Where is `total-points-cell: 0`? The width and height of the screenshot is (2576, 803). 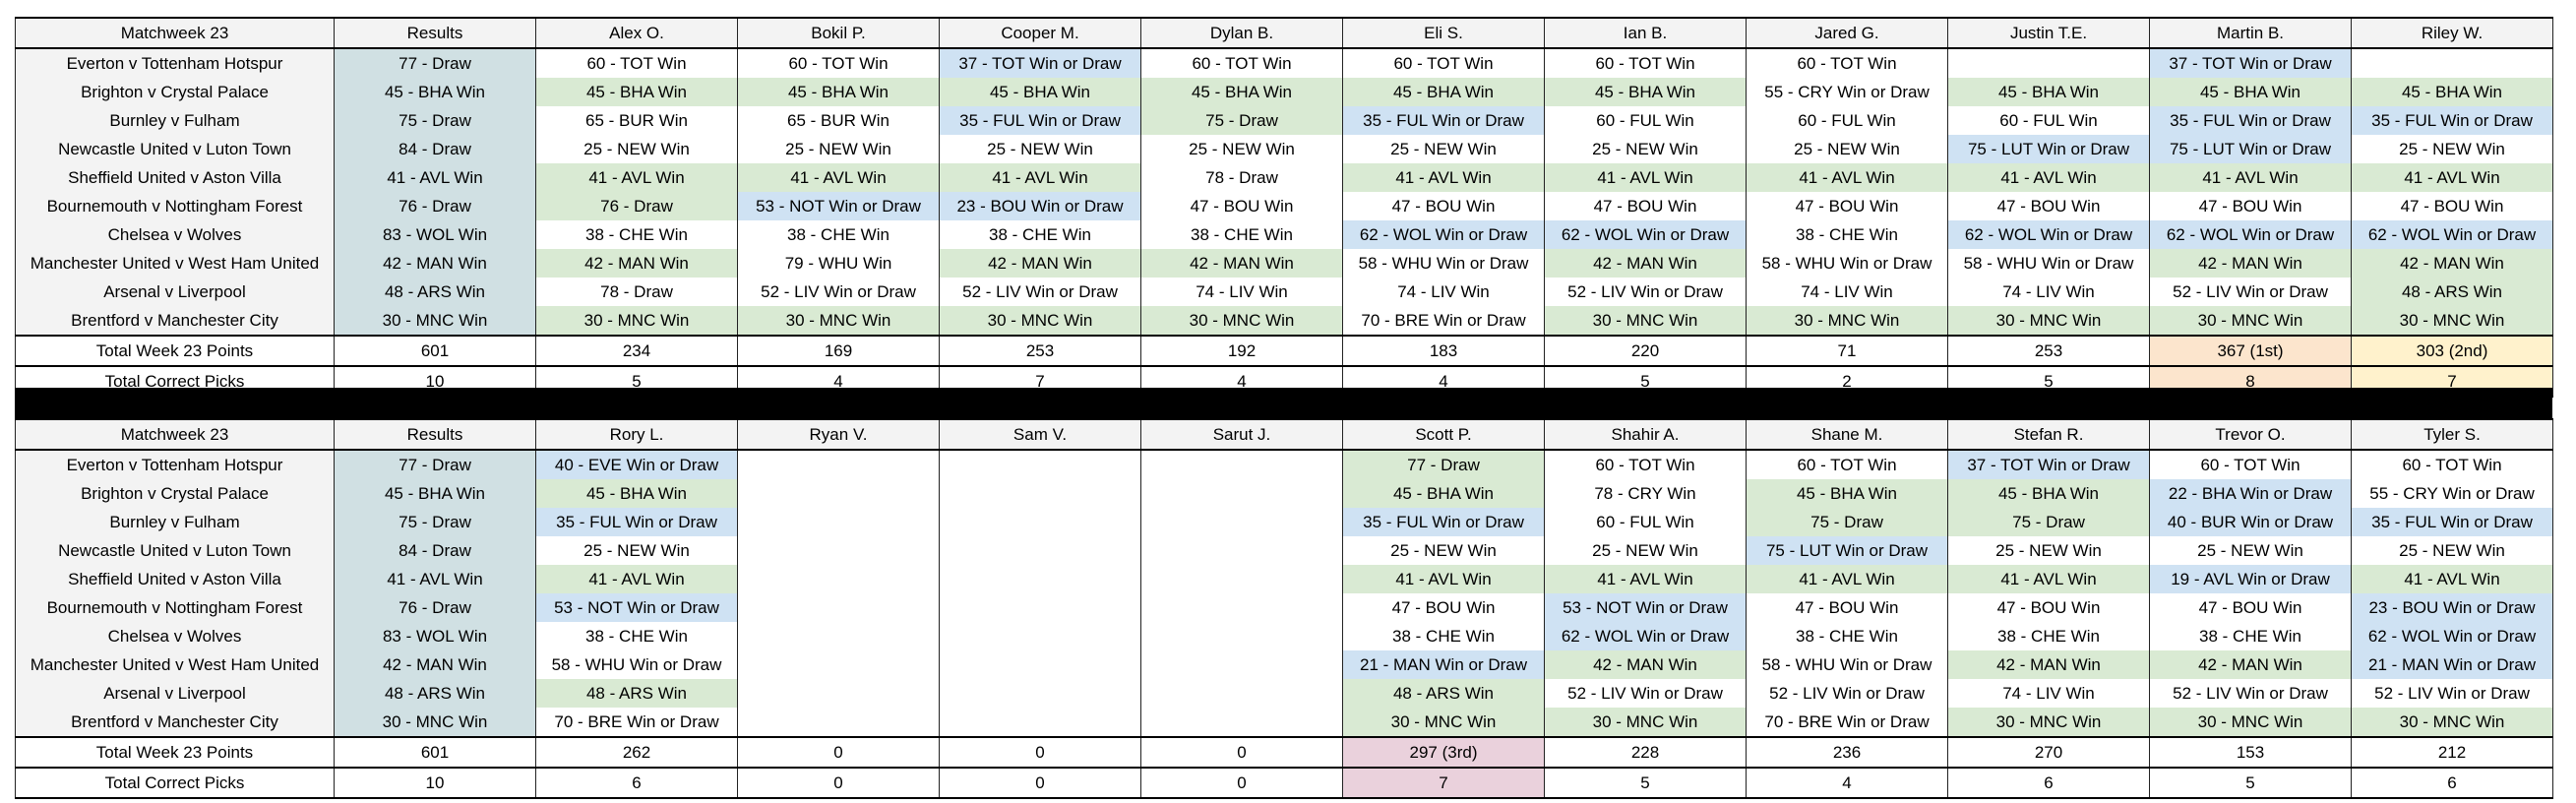 total-points-cell: 0 is located at coordinates (838, 752).